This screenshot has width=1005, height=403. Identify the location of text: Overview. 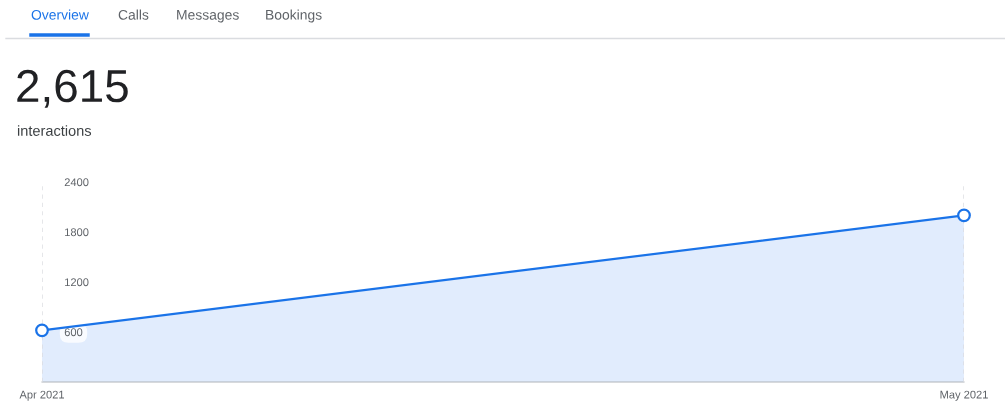
(60, 14).